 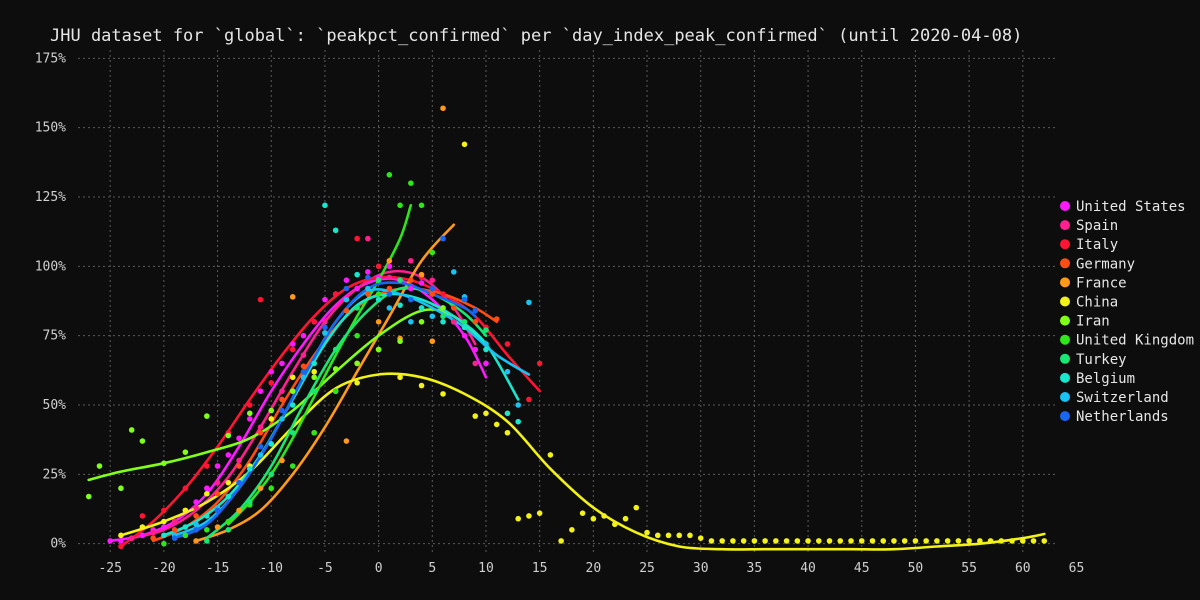 I want to click on y-tick-label: 0%, so click(x=58, y=544).